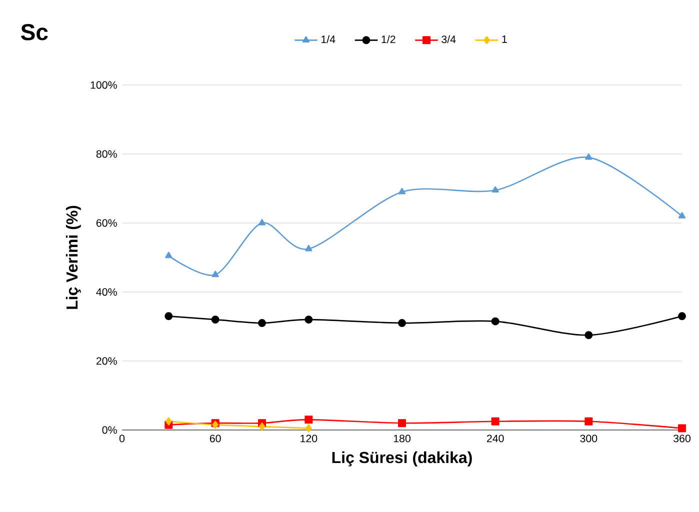 The width and height of the screenshot is (699, 512). Describe the element at coordinates (109, 430) in the screenshot. I see `y-tick-label: 0%` at that location.